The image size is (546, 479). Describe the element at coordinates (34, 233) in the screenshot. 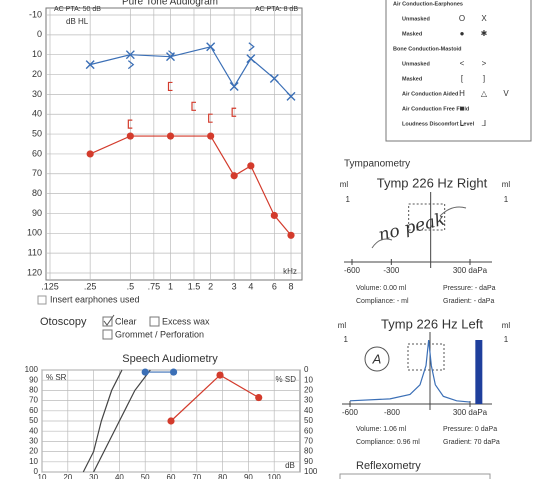

I see `y-tick-label: 100` at that location.